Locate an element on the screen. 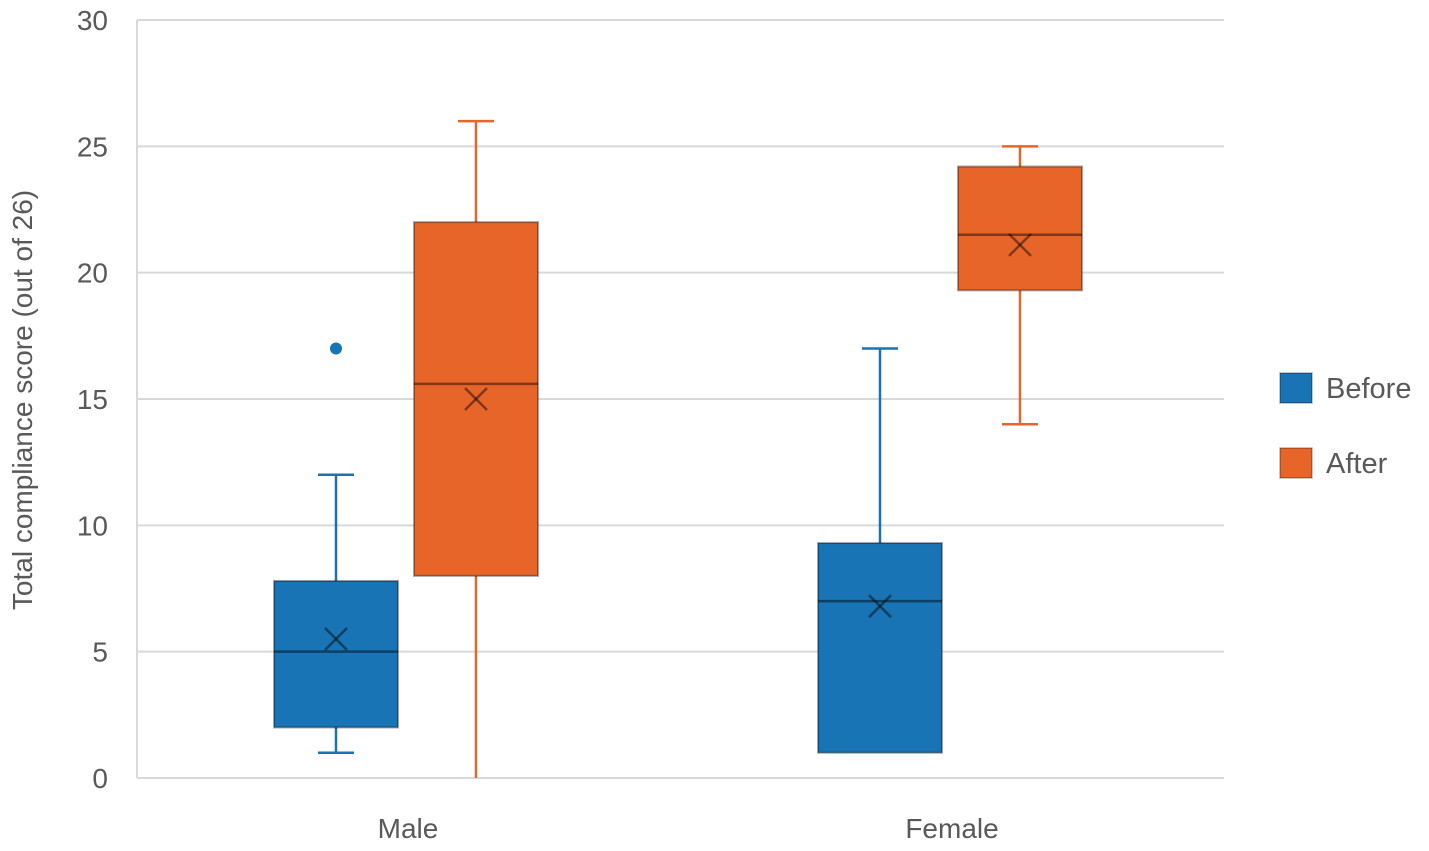 The height and width of the screenshot is (851, 1429). y-tick-label-20: 20 is located at coordinates (92, 273).